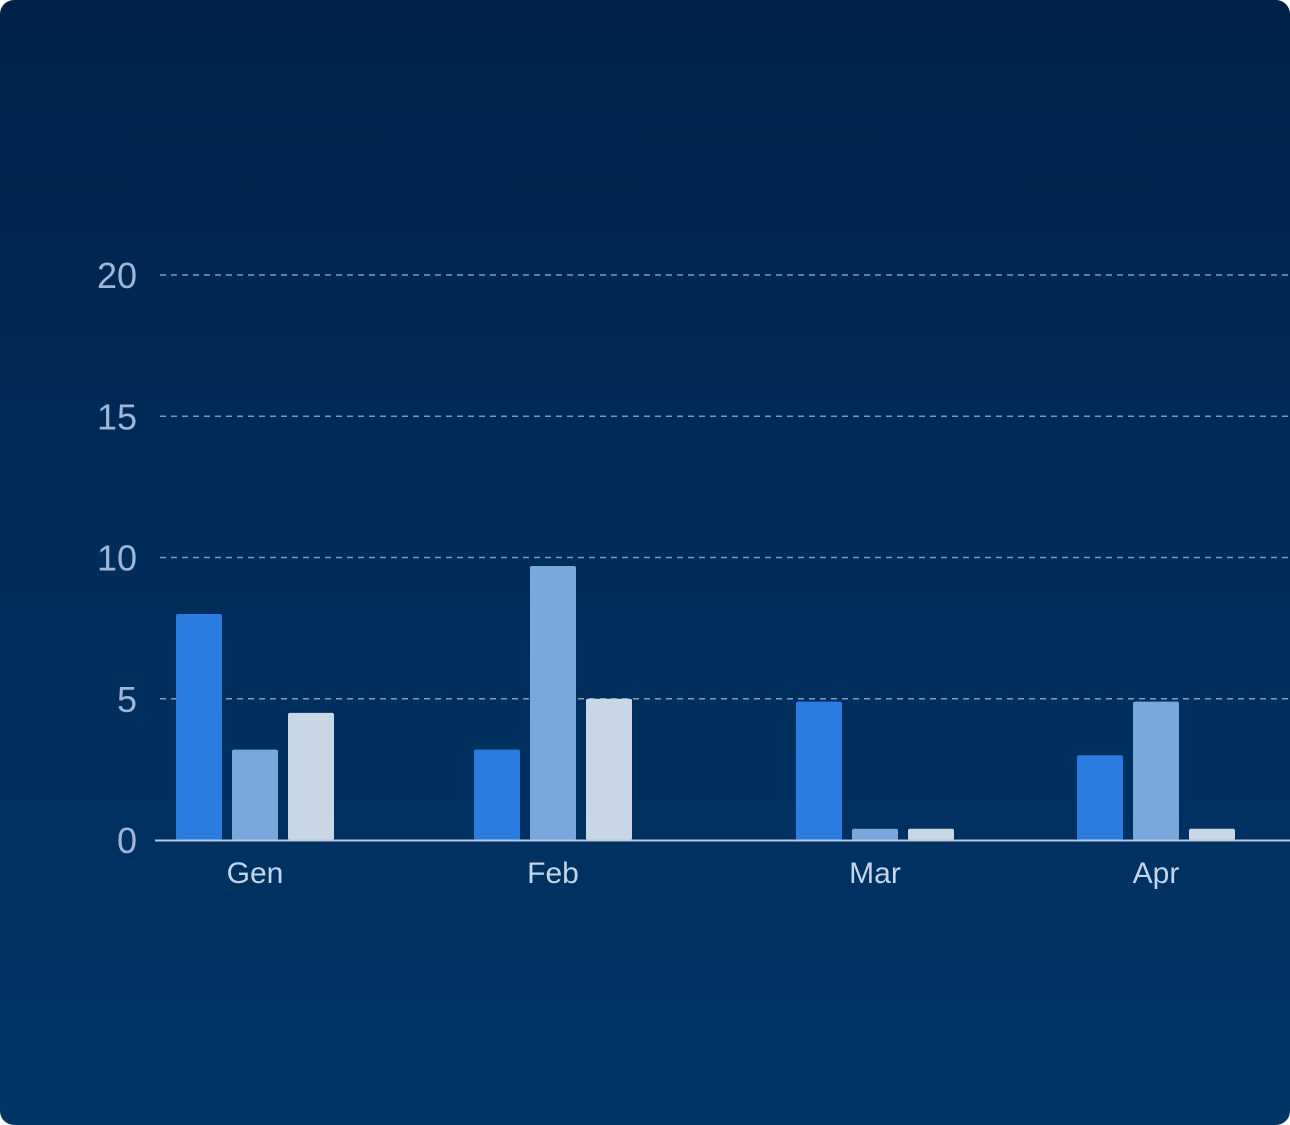  What do you see at coordinates (1156, 873) in the screenshot?
I see `x-tick-label: Apr` at bounding box center [1156, 873].